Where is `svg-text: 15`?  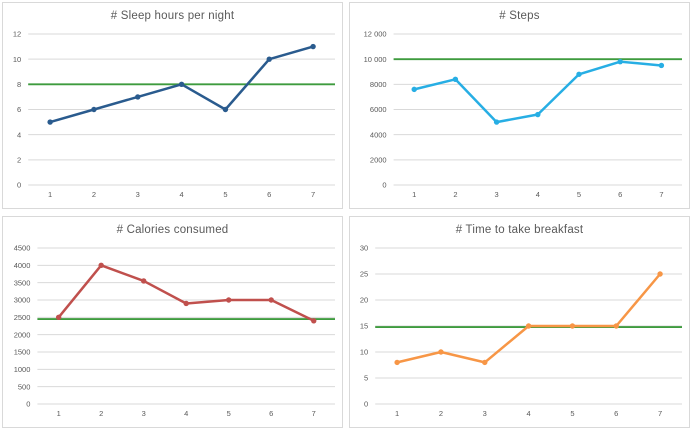 svg-text: 15 is located at coordinates (364, 326).